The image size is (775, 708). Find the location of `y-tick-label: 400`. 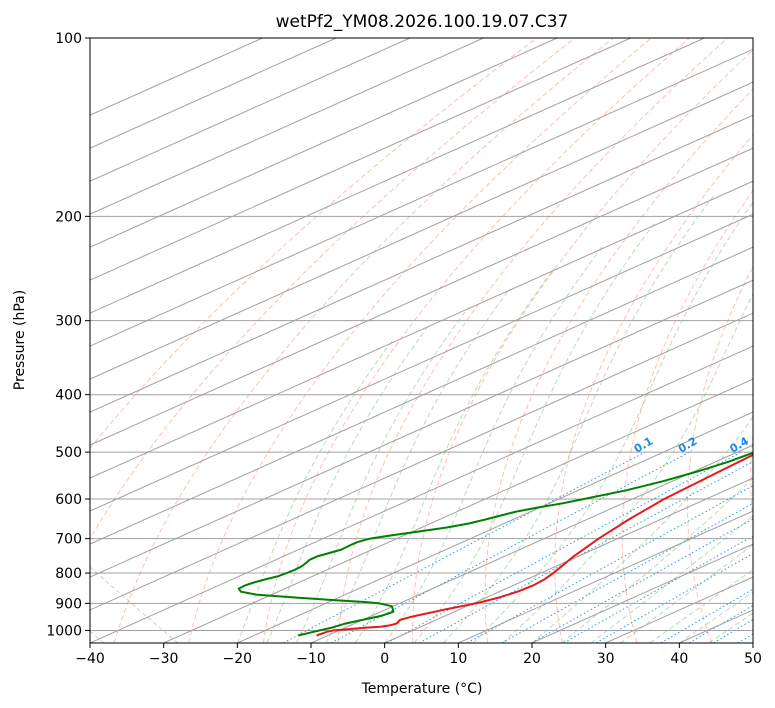

y-tick-label: 400 is located at coordinates (68, 396).